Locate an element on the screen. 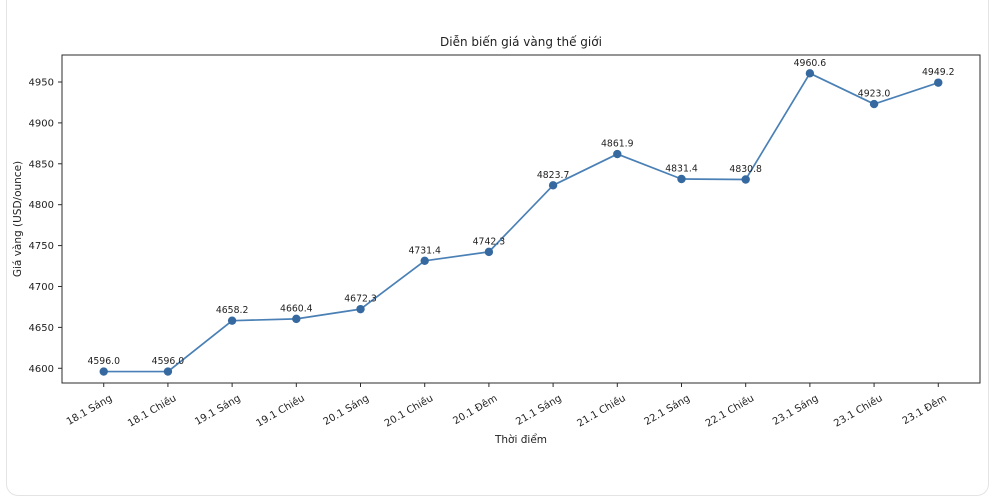 This screenshot has width=992, height=496. data-point-label: 4830.8 is located at coordinates (745, 169).